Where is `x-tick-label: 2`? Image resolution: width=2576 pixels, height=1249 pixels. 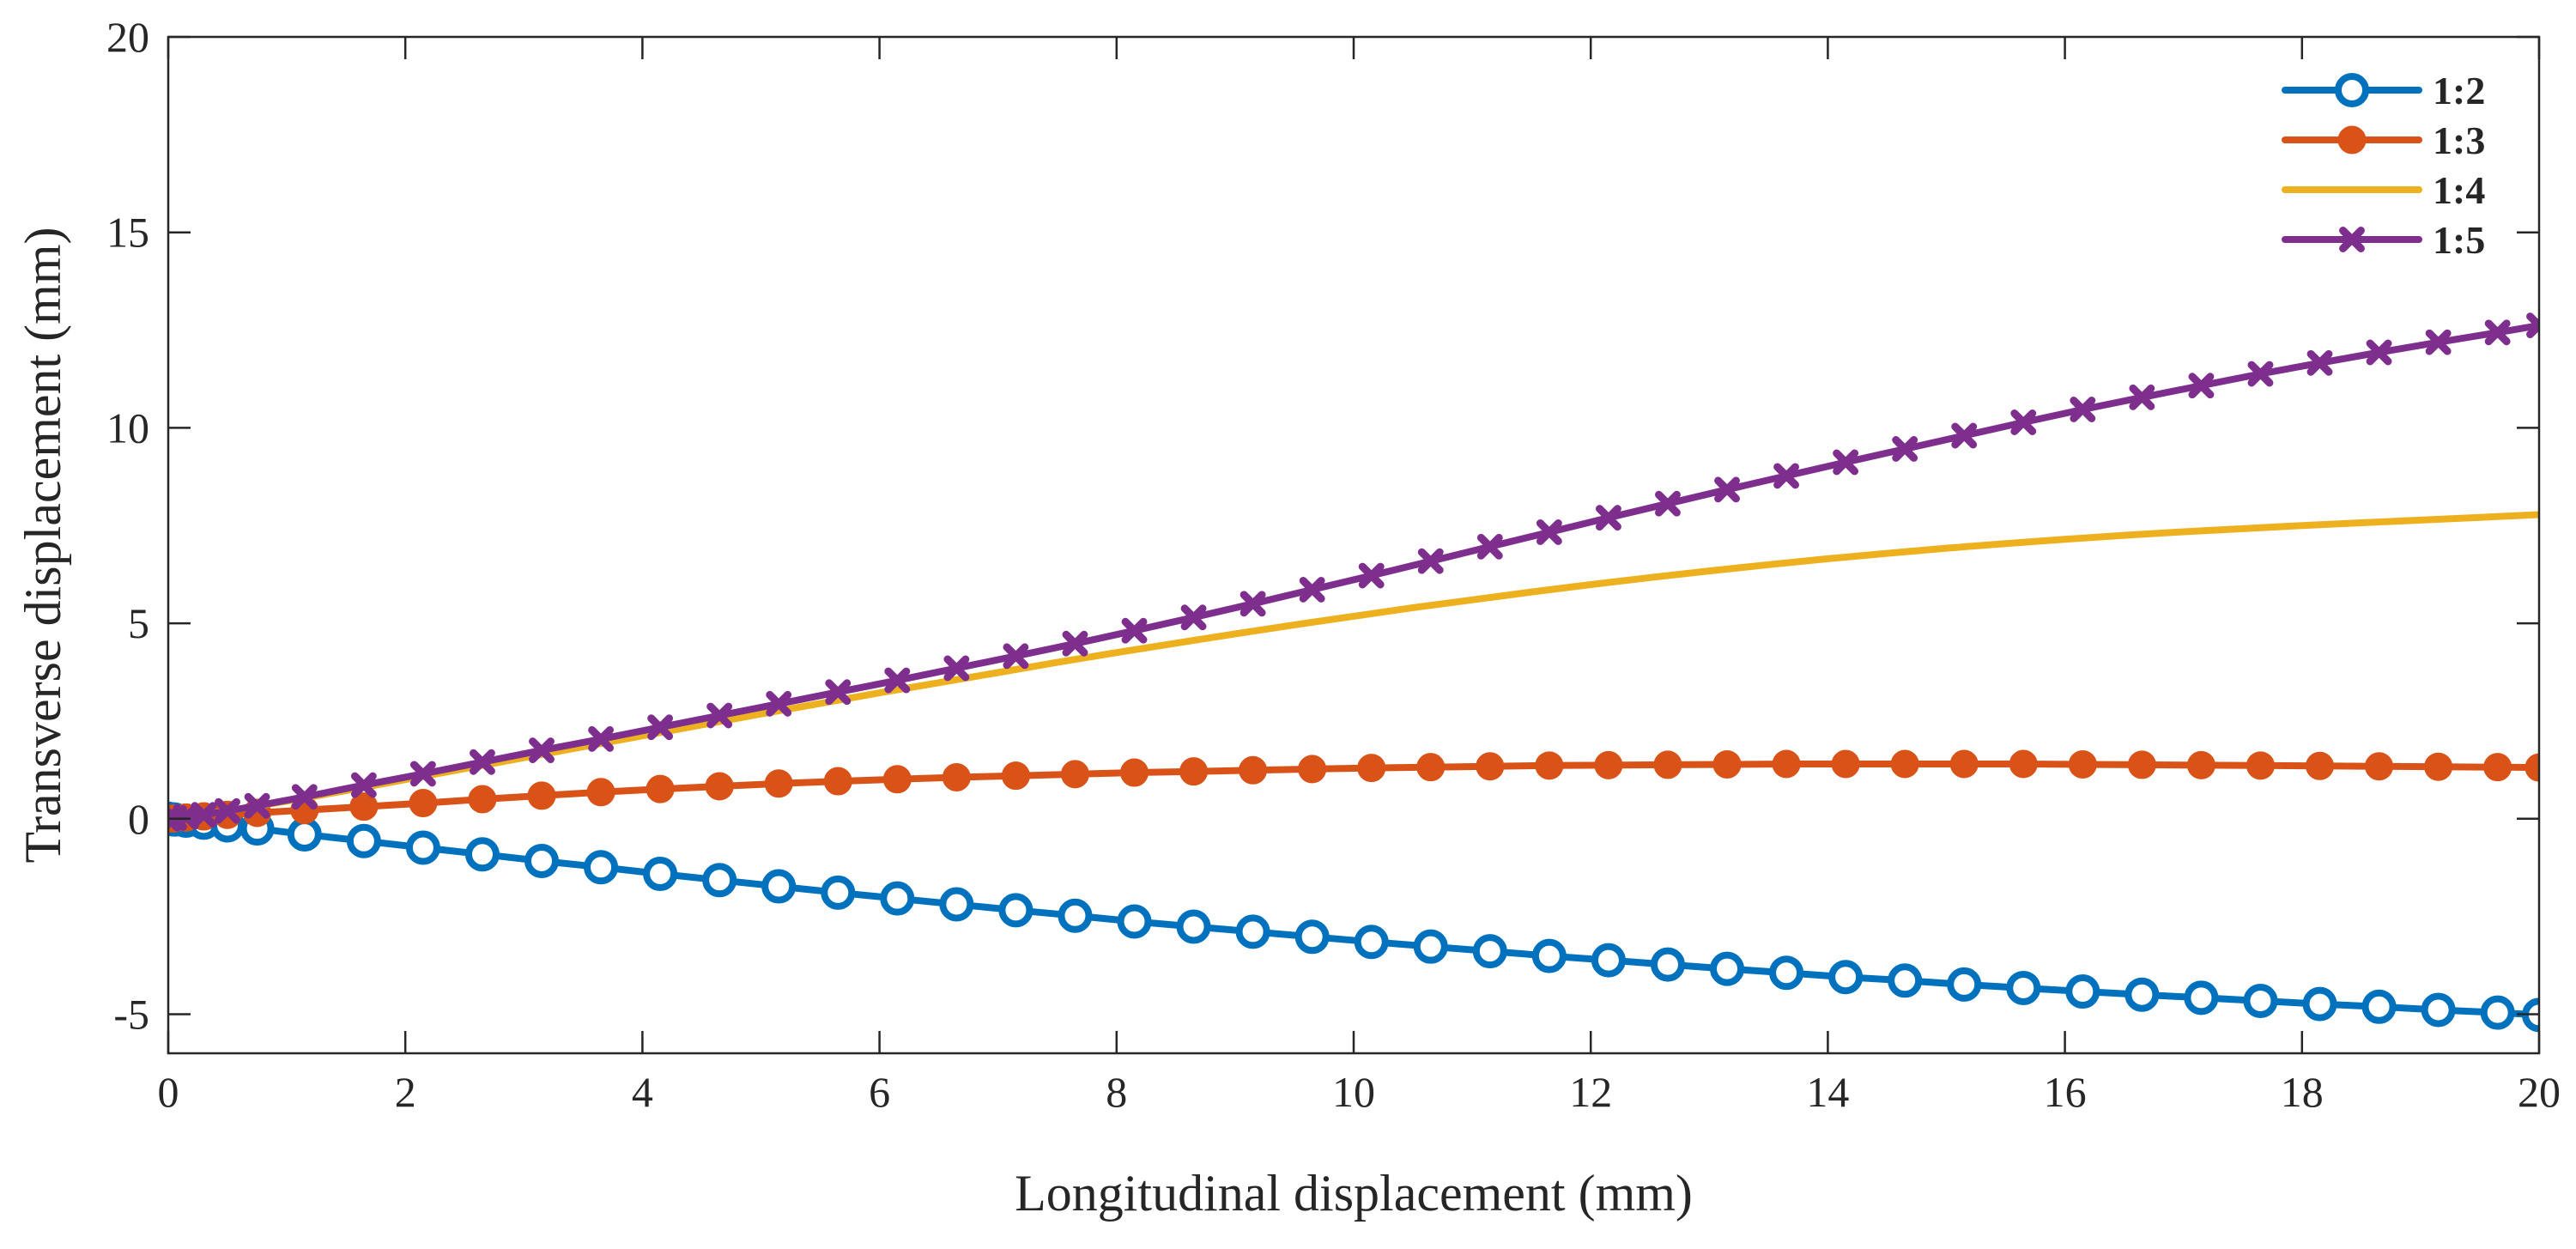
x-tick-label: 2 is located at coordinates (405, 1092).